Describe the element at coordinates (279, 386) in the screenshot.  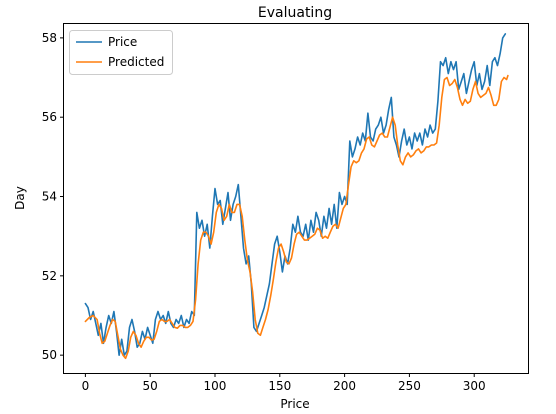
I see `x-tick-label: 150` at that location.